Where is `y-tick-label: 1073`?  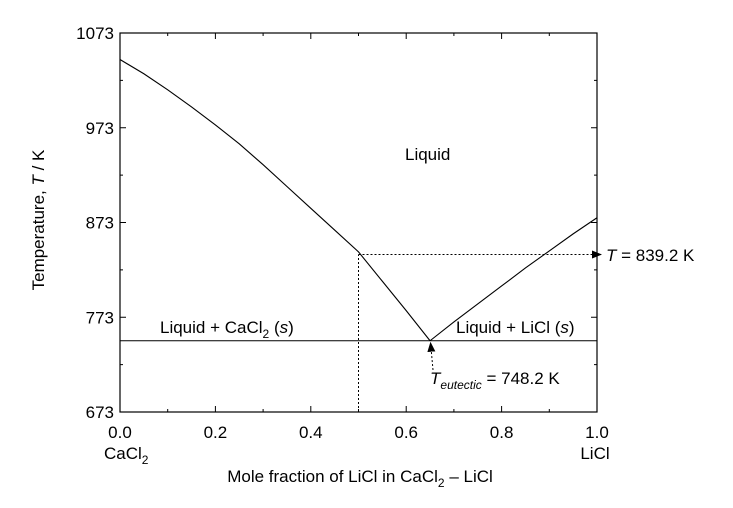 y-tick-label: 1073 is located at coordinates (95, 33).